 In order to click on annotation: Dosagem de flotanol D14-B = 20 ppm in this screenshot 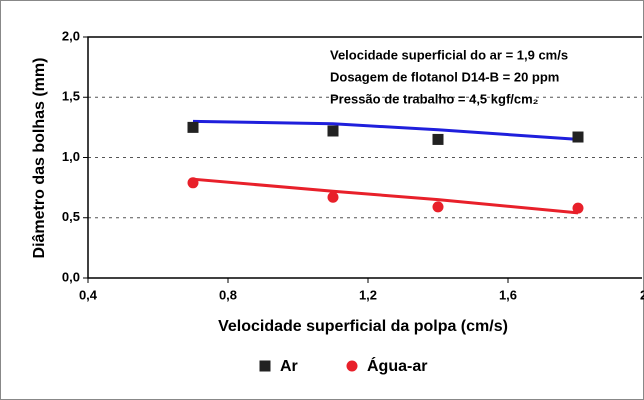, I will do `click(444, 76)`.